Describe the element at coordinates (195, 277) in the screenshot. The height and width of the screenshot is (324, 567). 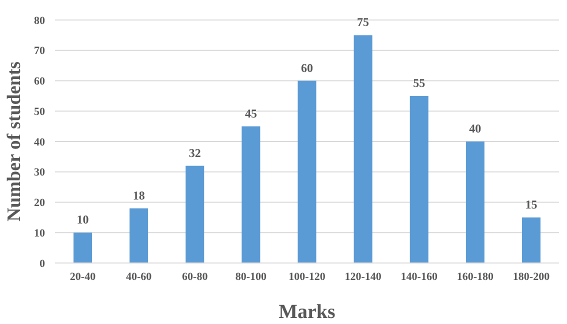
I see `x-tick-label: 60-80` at that location.